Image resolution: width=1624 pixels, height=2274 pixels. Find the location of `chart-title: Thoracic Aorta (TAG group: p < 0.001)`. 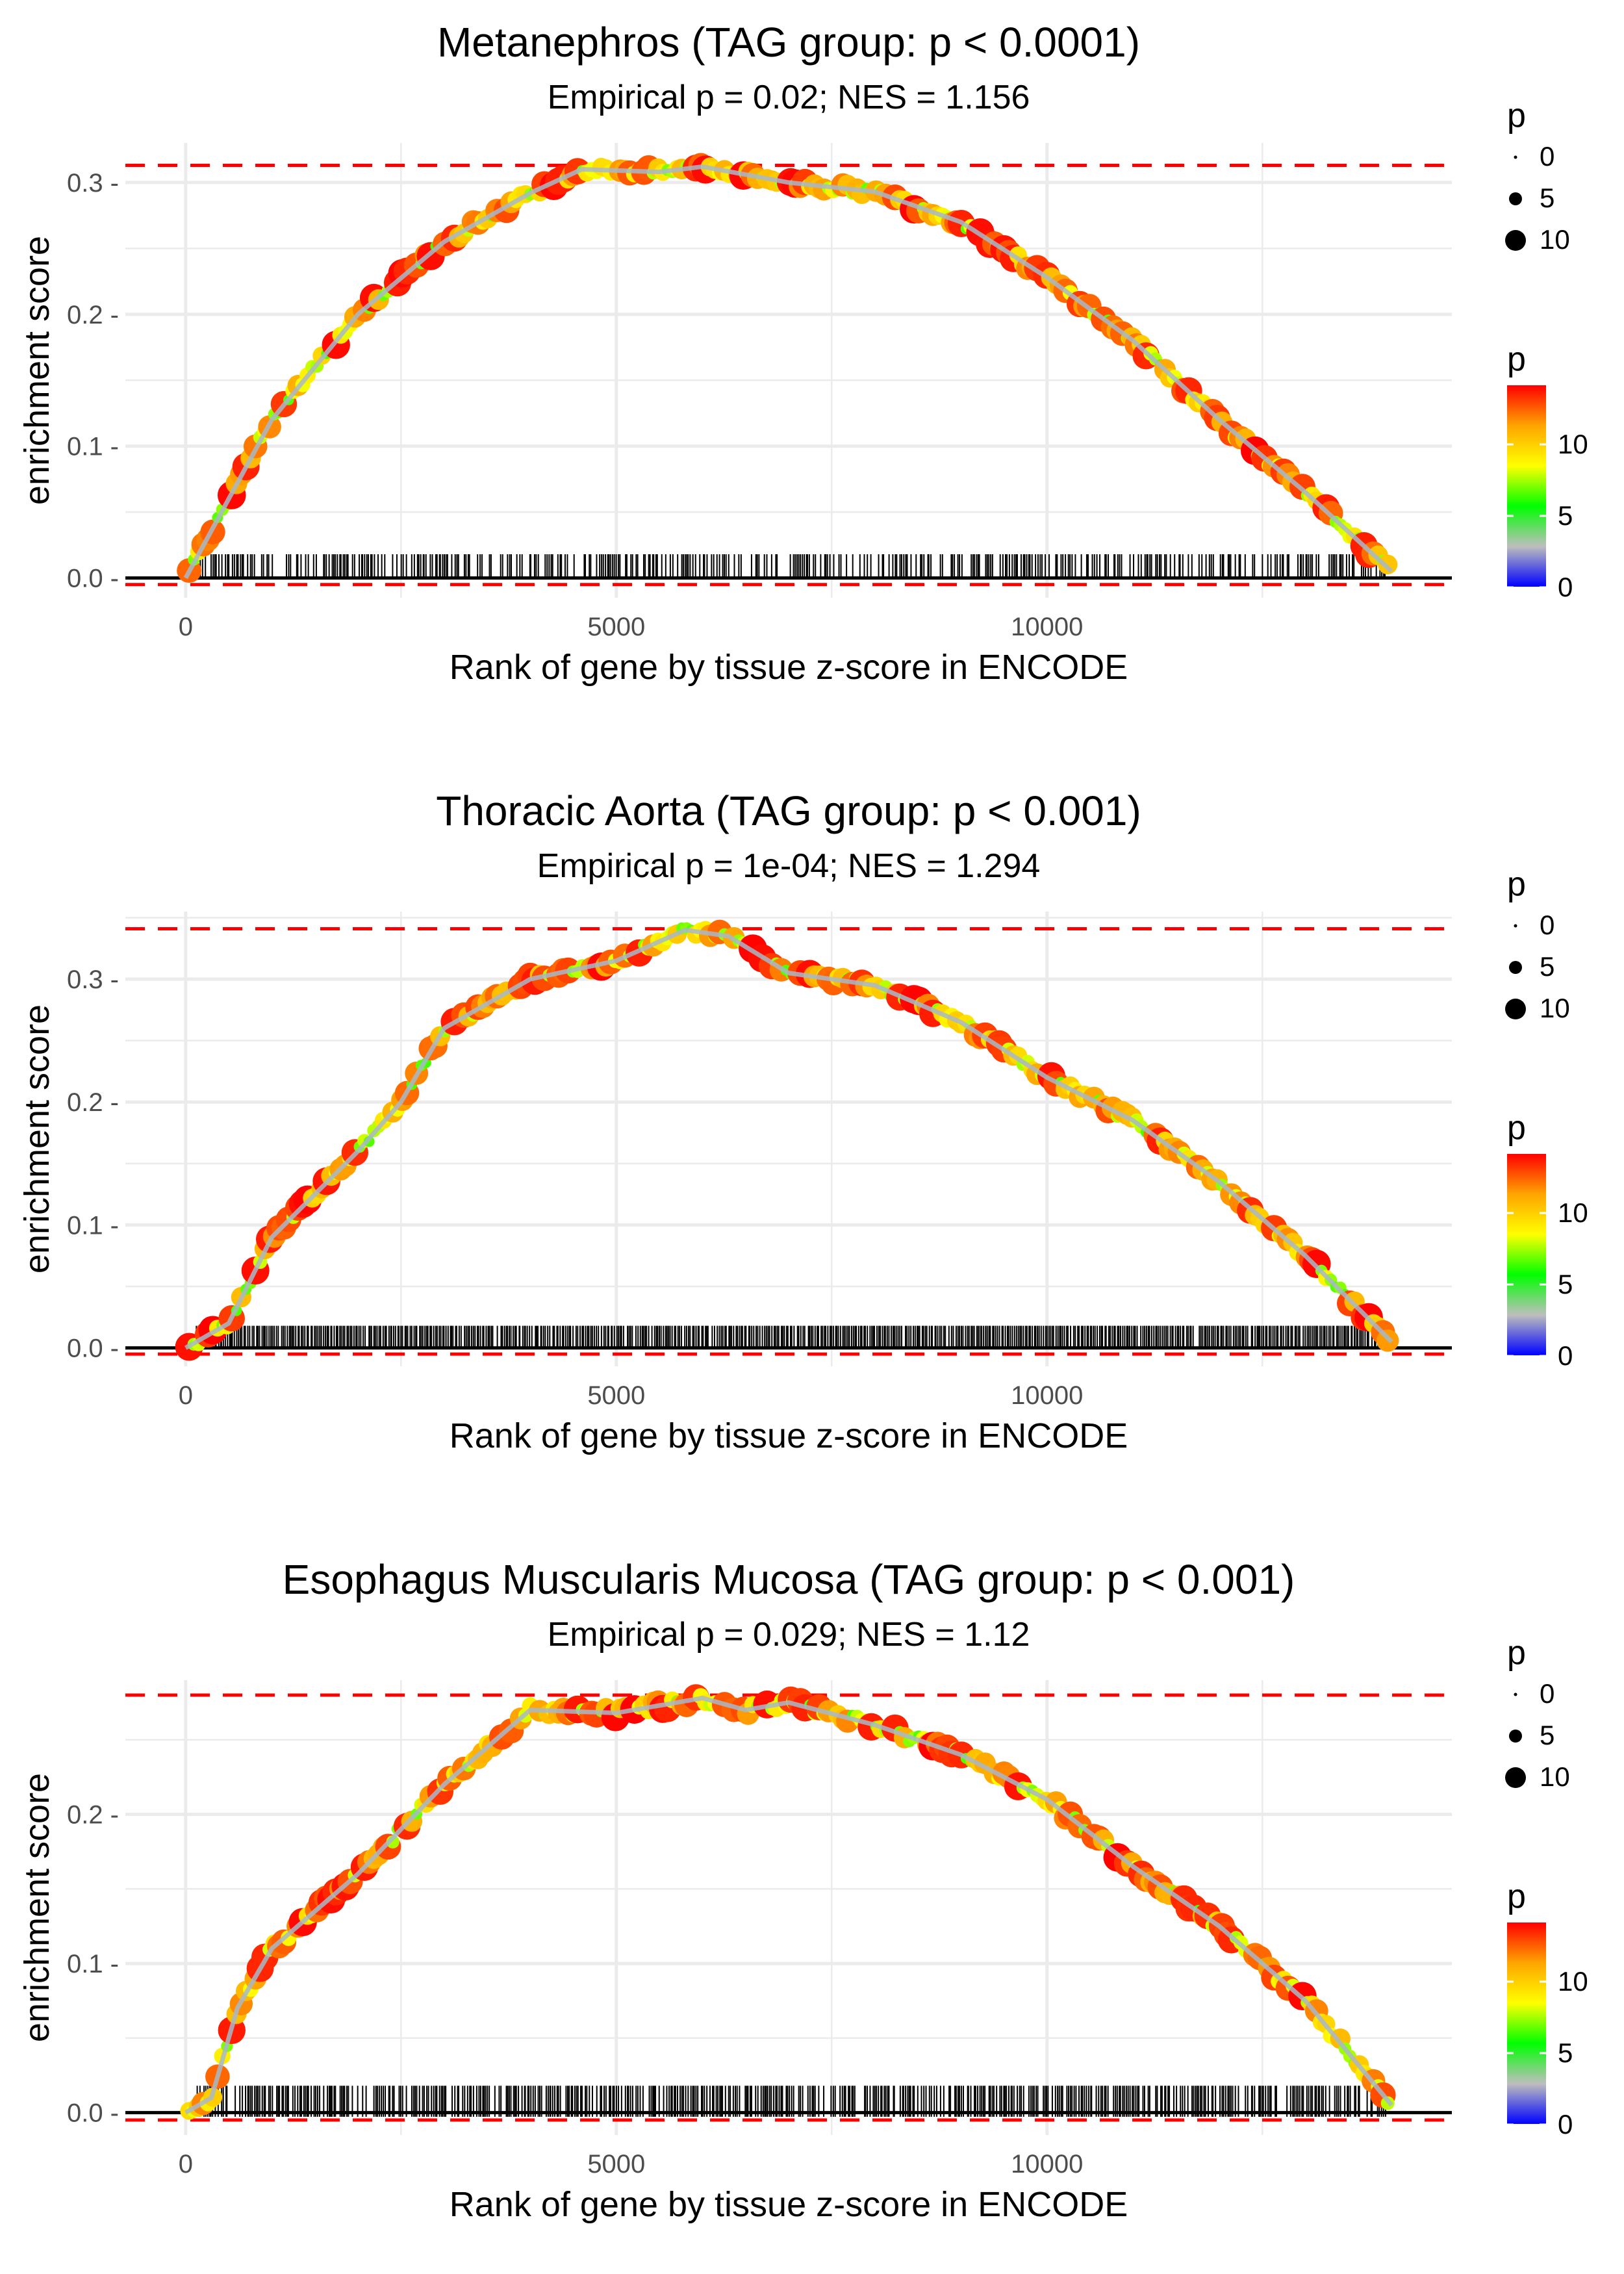

chart-title: Thoracic Aorta (TAG group: p < 0.001) is located at coordinates (788, 810).